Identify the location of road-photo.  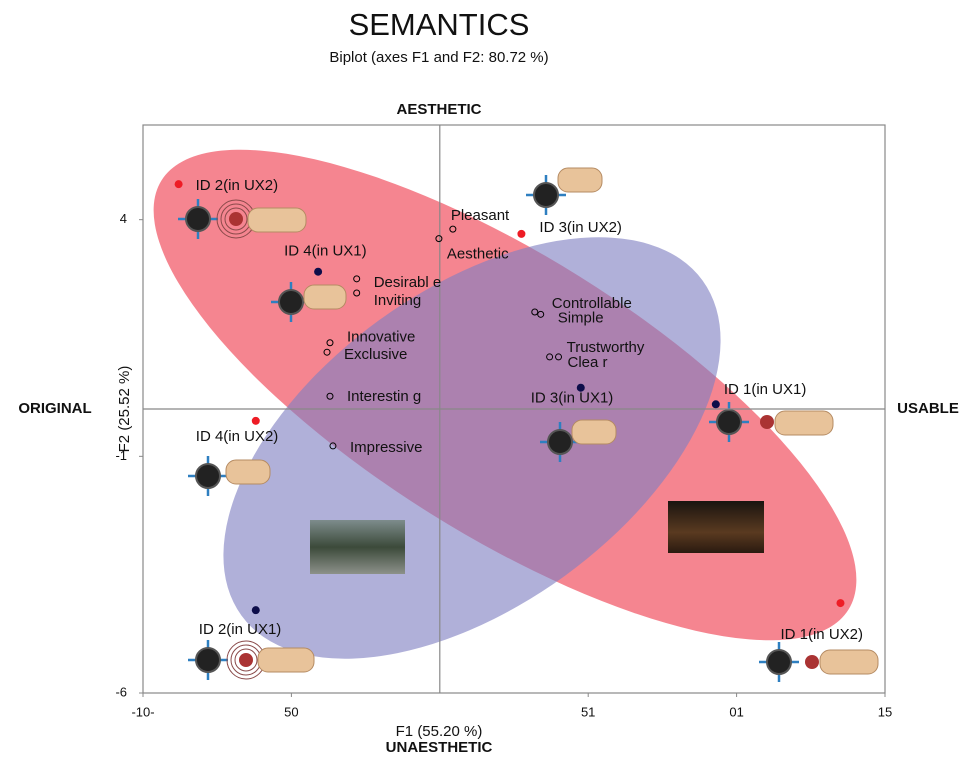
(357, 547).